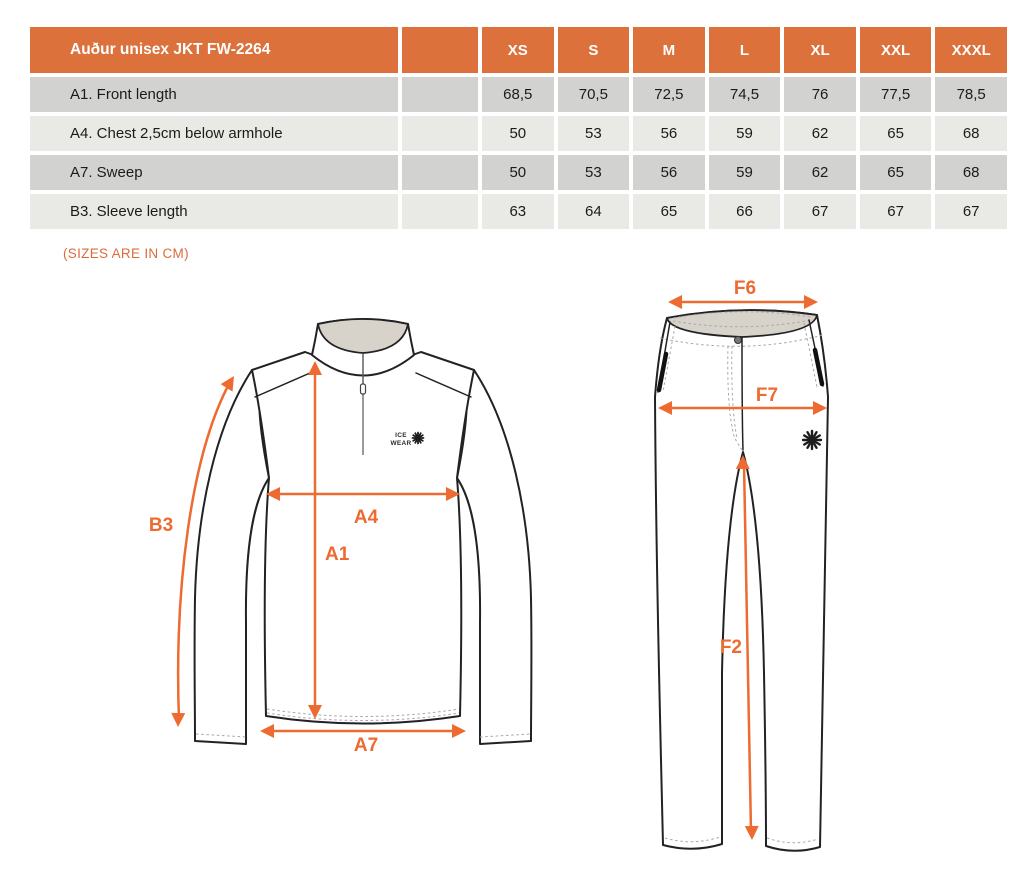  What do you see at coordinates (161, 525) in the screenshot?
I see `measure-label-b3: B3` at bounding box center [161, 525].